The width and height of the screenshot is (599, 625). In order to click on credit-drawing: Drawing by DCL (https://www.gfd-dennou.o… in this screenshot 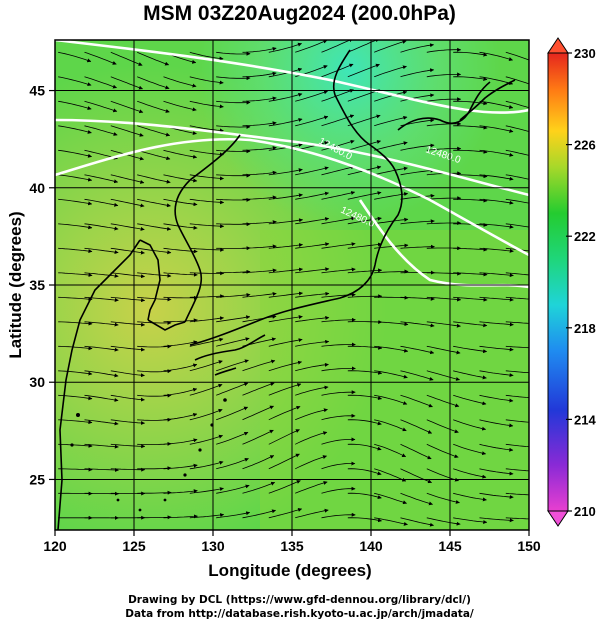, I will do `click(299, 600)`.